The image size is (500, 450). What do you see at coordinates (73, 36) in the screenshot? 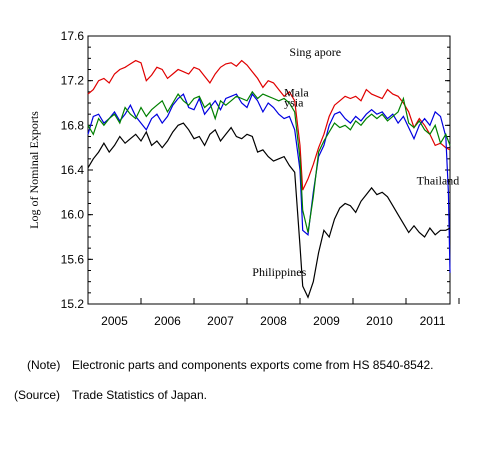
I see `y-tick-label: 17.6` at bounding box center [73, 36].